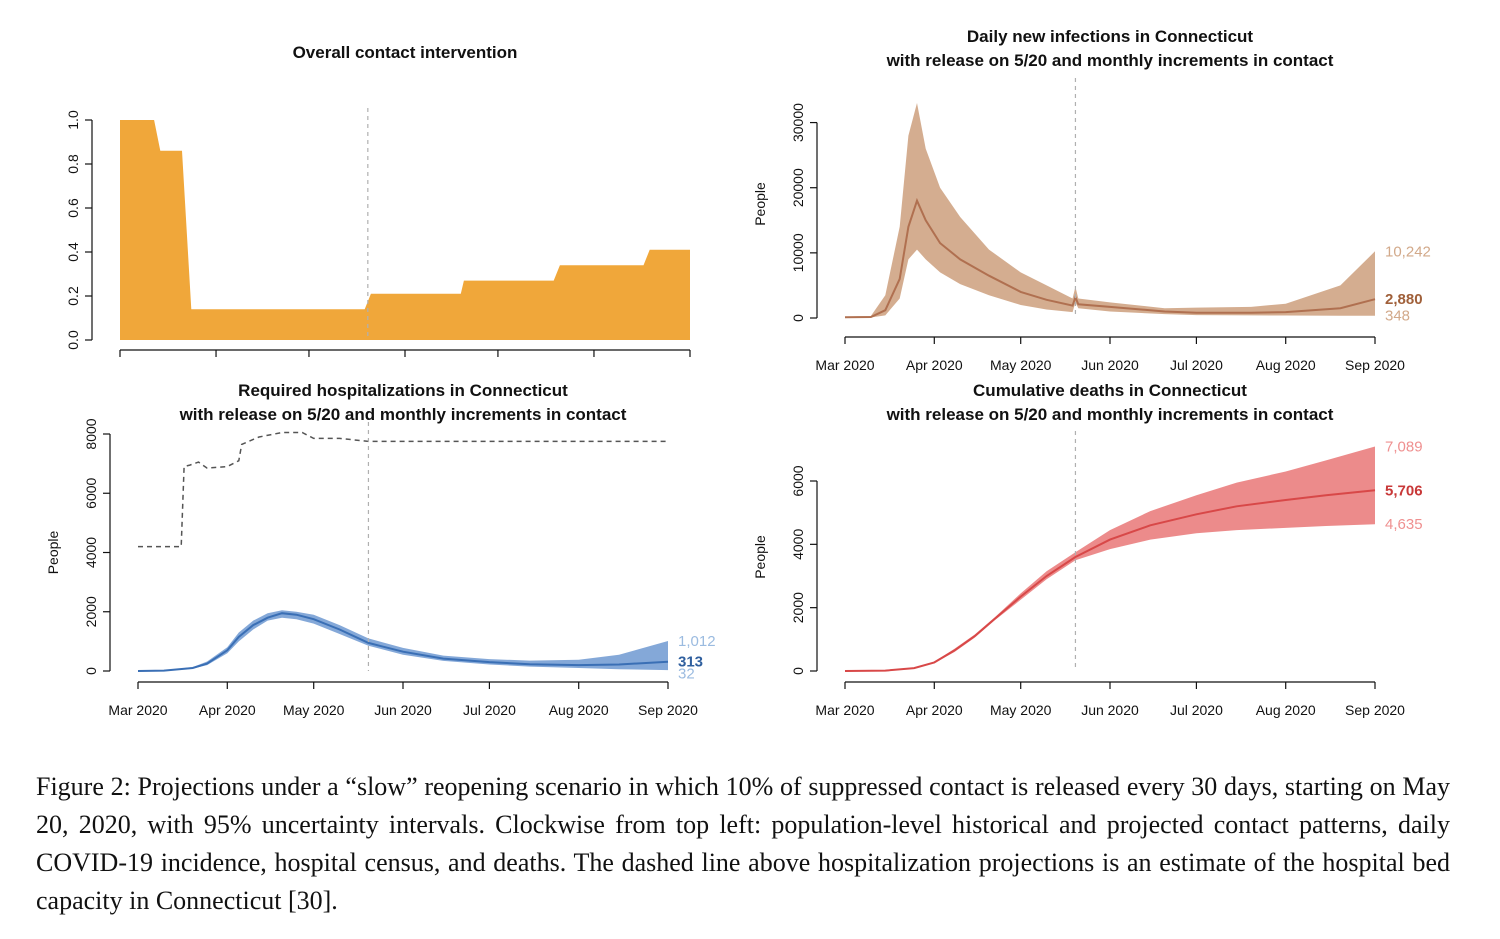 This screenshot has width=1500, height=939. I want to click on end-value-label: 7,089, so click(1404, 447).